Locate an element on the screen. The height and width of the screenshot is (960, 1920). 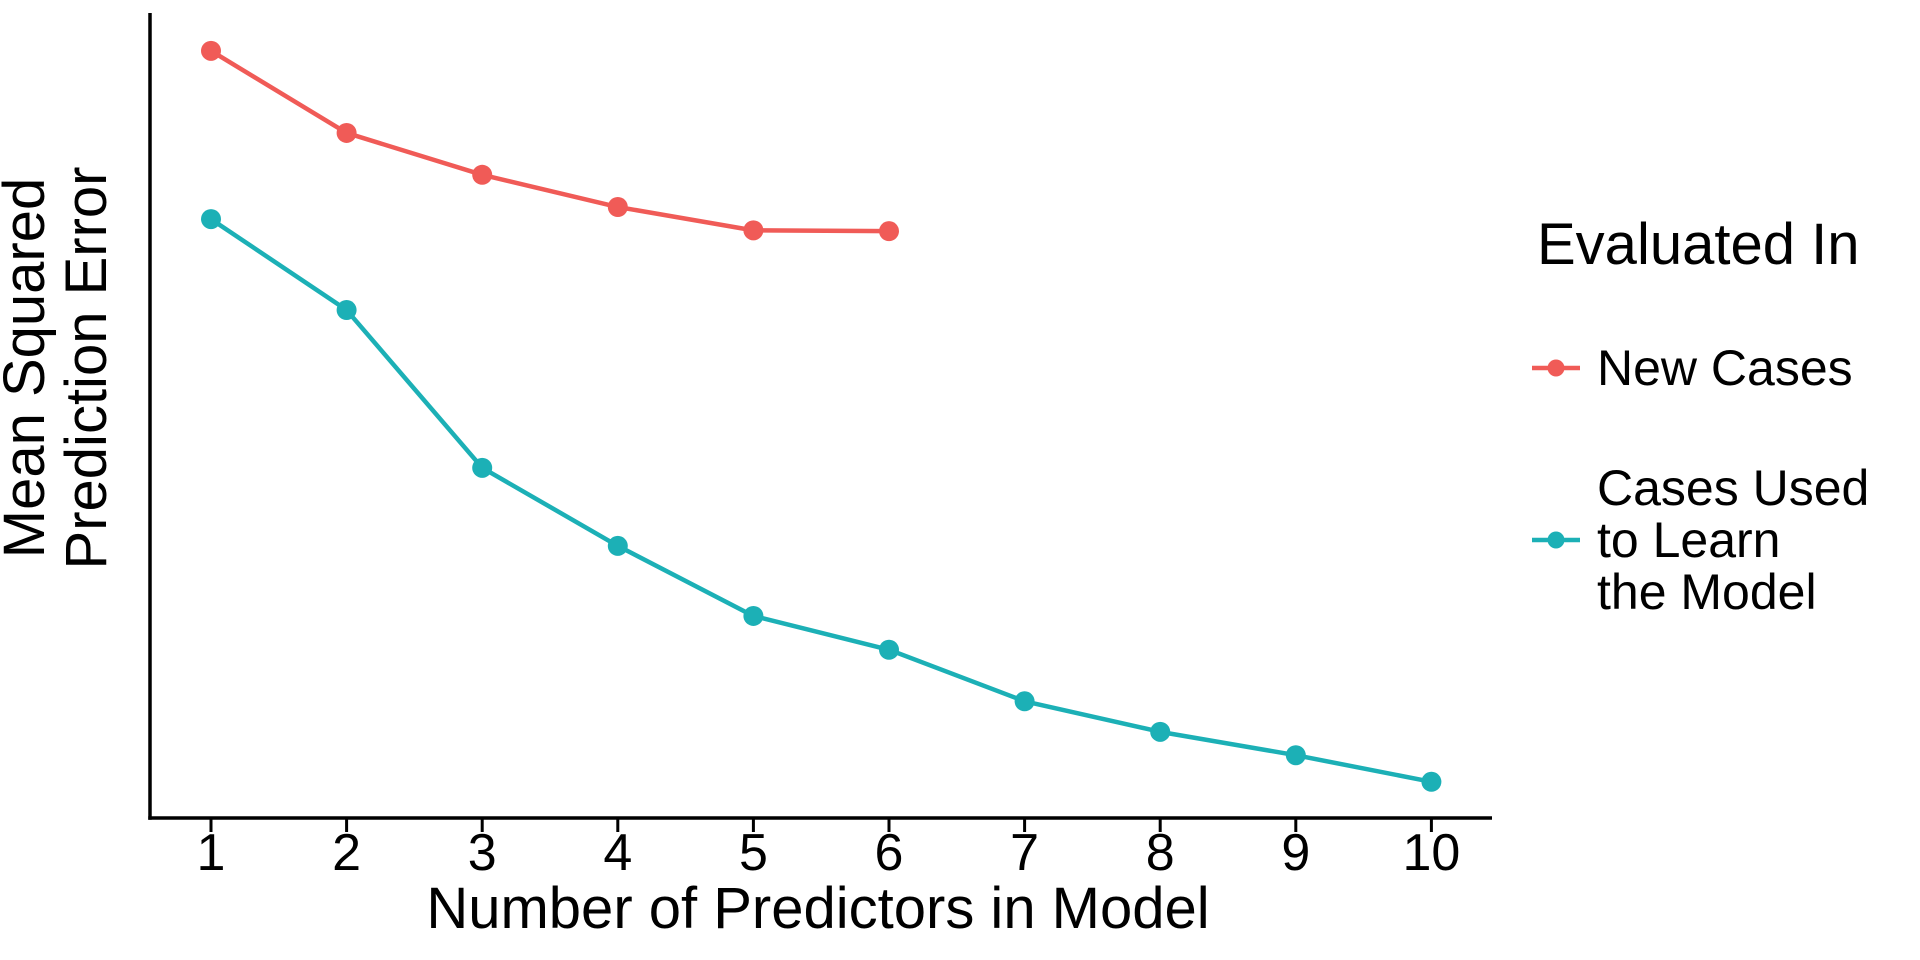
x-tick-label: 8 is located at coordinates (1160, 853).